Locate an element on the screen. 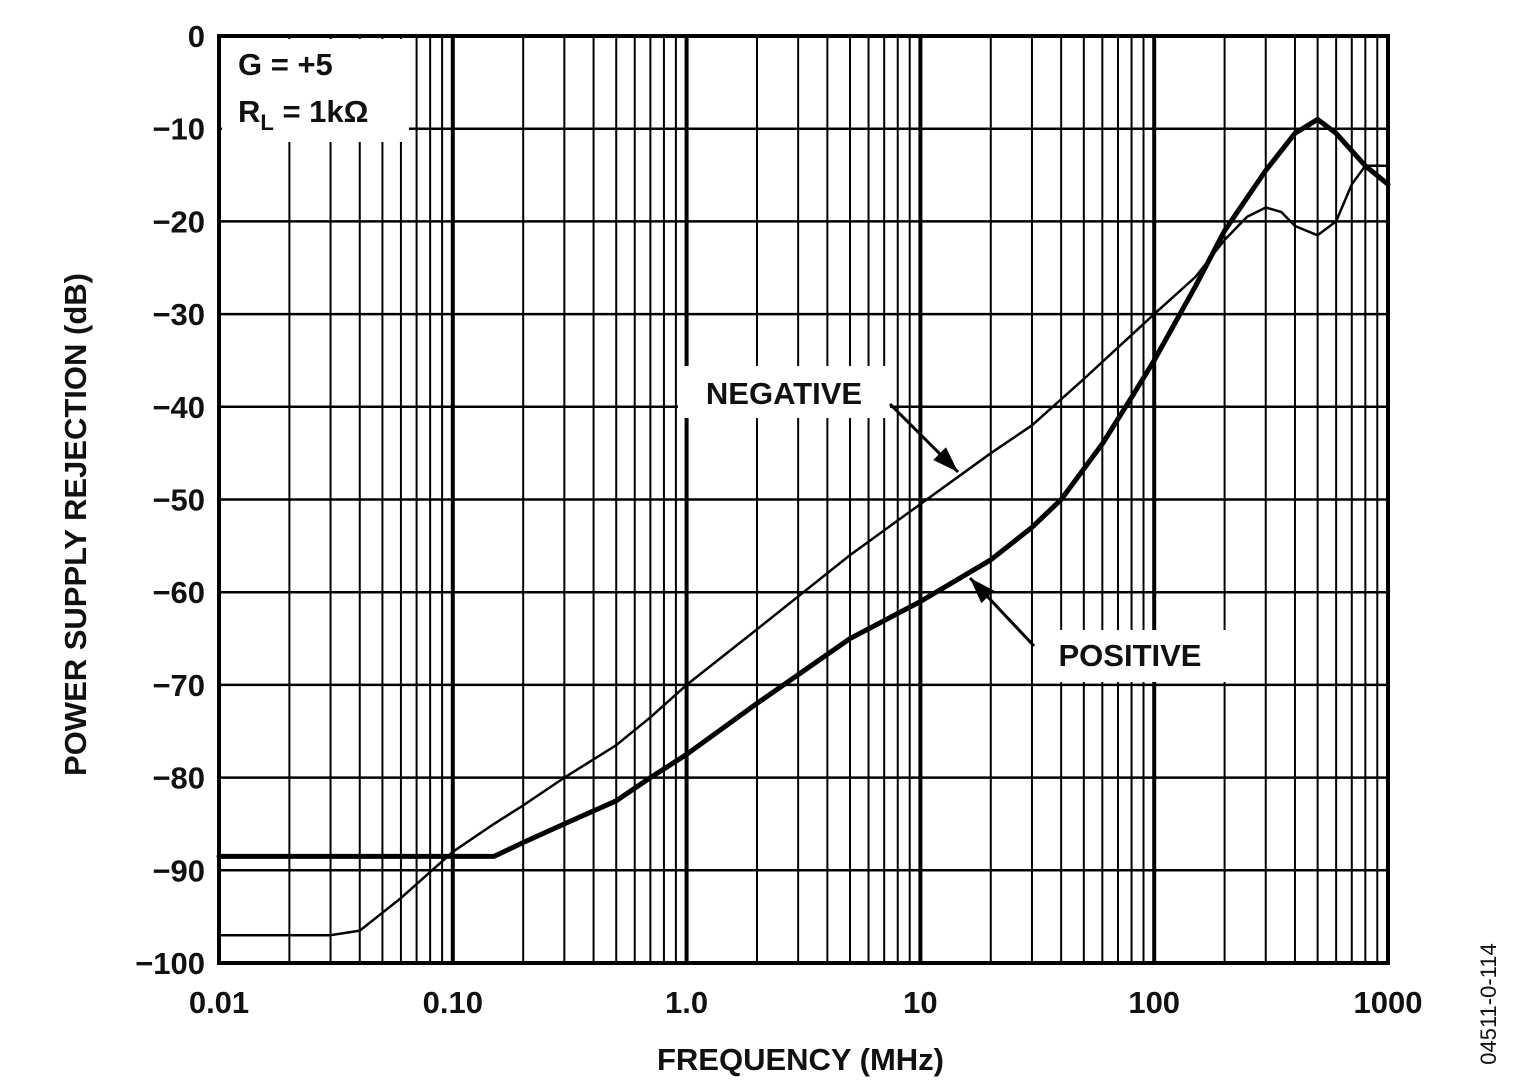  x-tick-label: 10 is located at coordinates (920, 1002).